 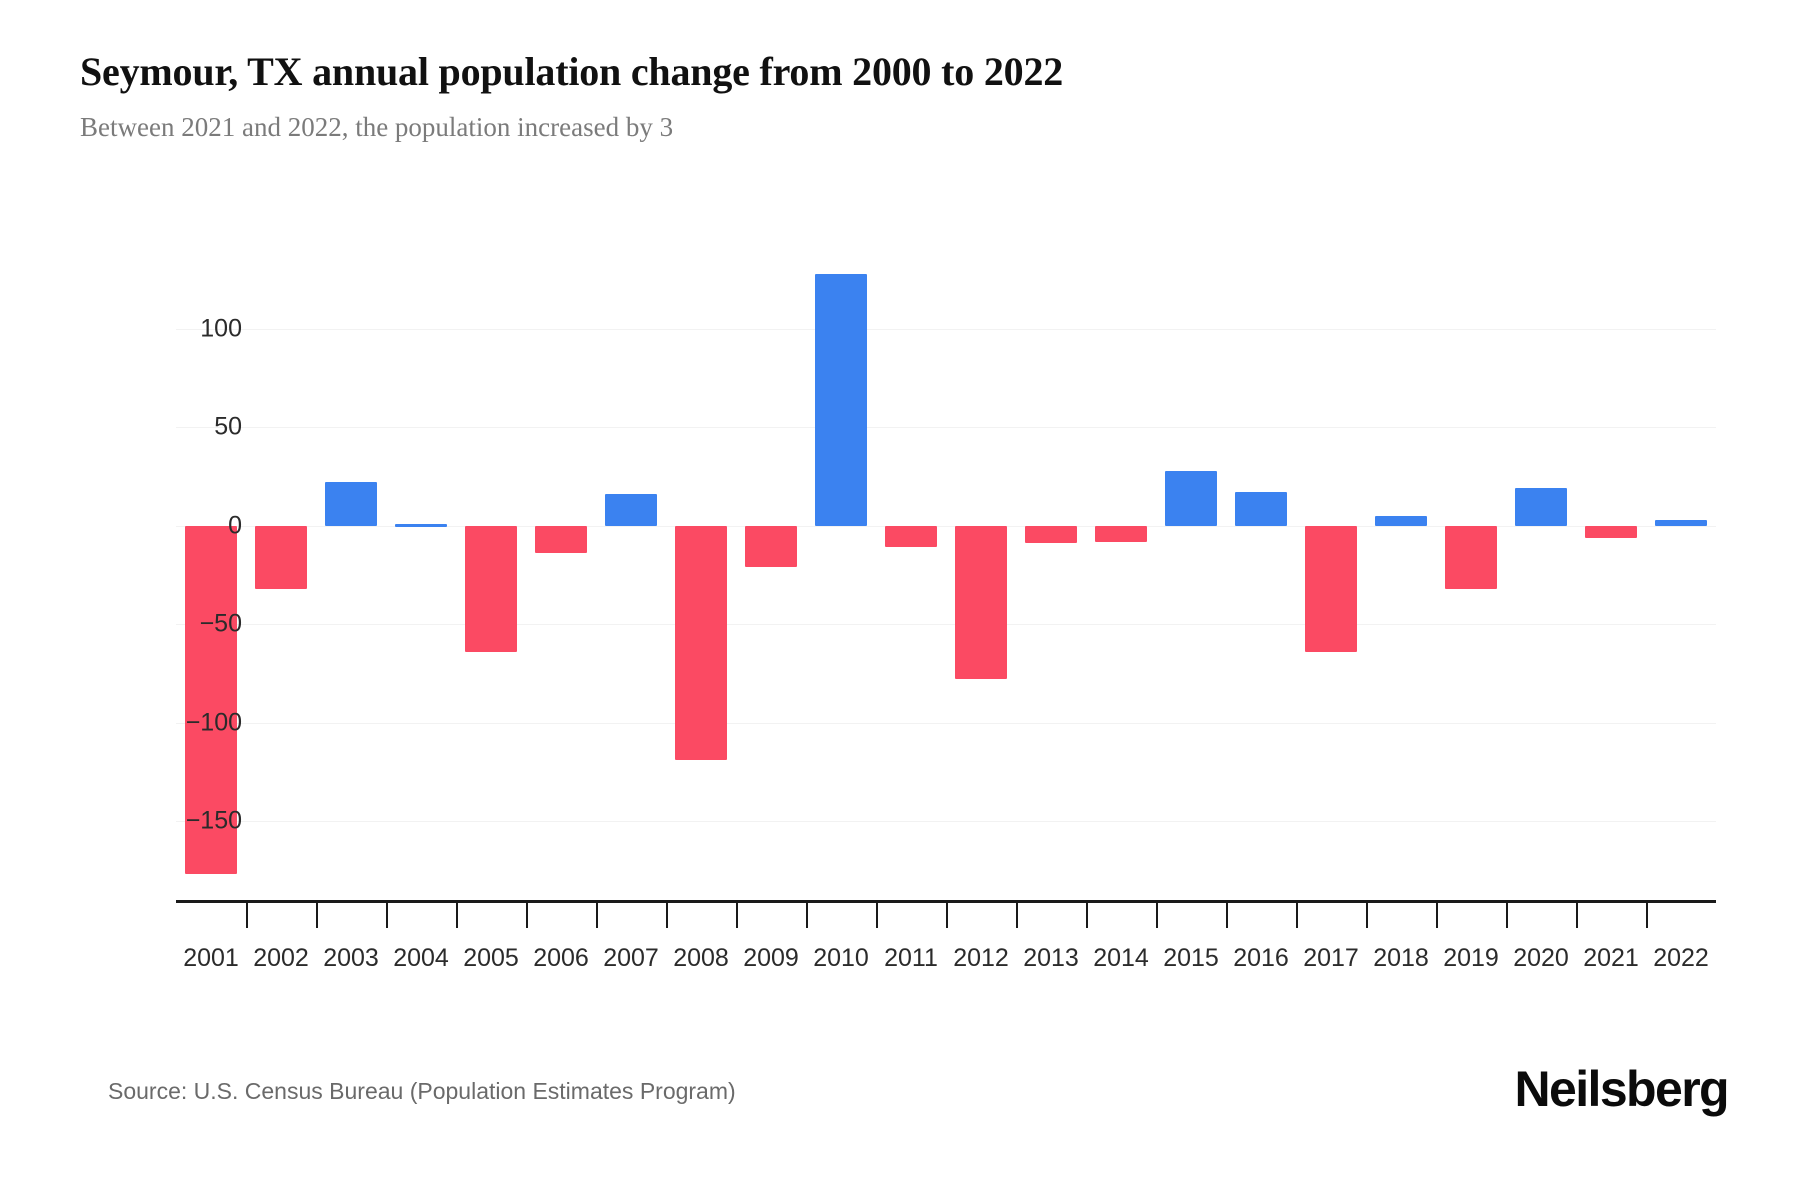 I want to click on bar-2002, so click(x=281, y=557).